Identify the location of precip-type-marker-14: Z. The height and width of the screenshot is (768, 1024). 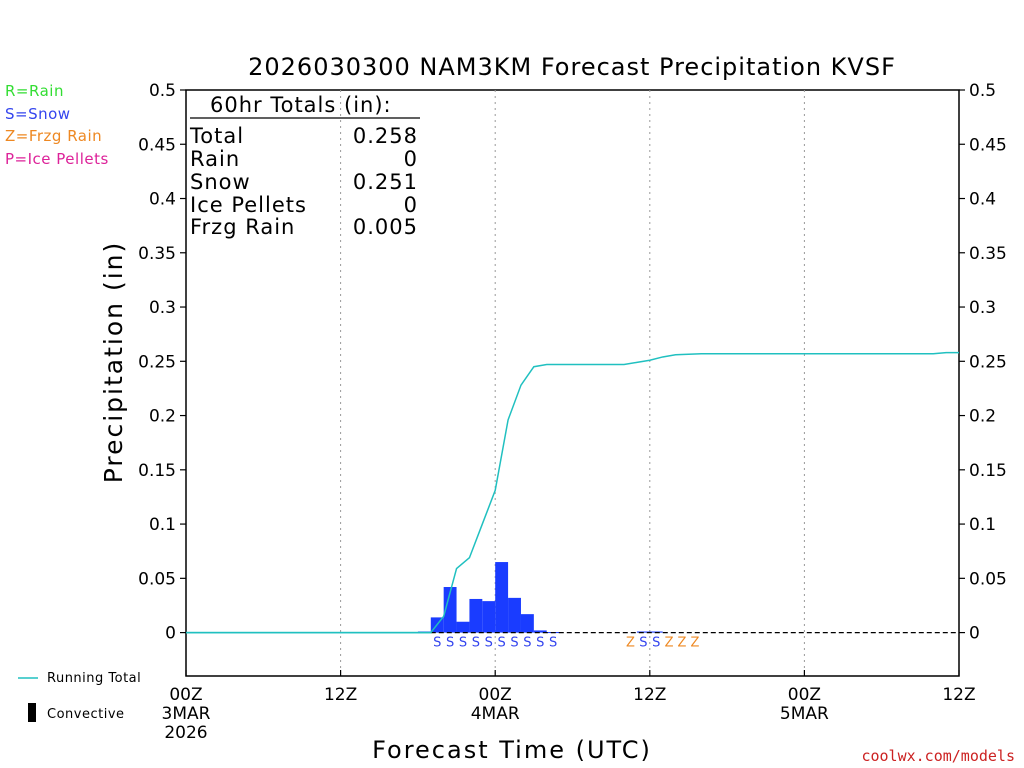
(682, 643).